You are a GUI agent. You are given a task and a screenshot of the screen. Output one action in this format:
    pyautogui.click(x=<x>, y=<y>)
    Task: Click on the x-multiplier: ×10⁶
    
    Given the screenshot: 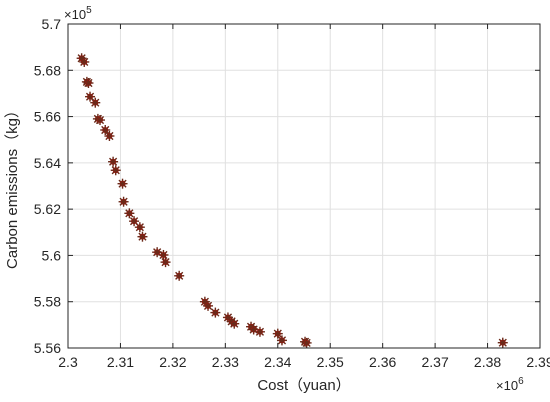 What is the action you would take?
    pyautogui.click(x=510, y=384)
    